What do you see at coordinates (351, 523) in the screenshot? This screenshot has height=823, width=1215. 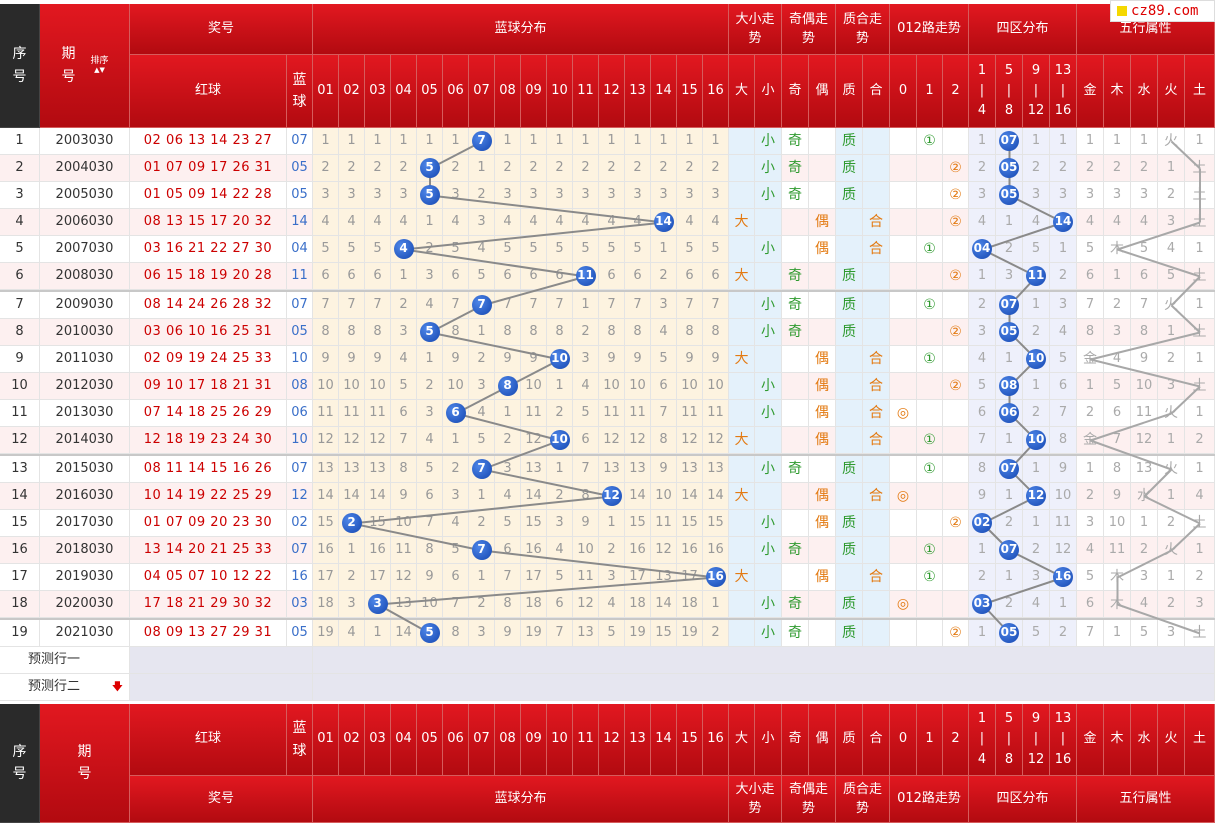 I see `blue-ball-marker: 2` at bounding box center [351, 523].